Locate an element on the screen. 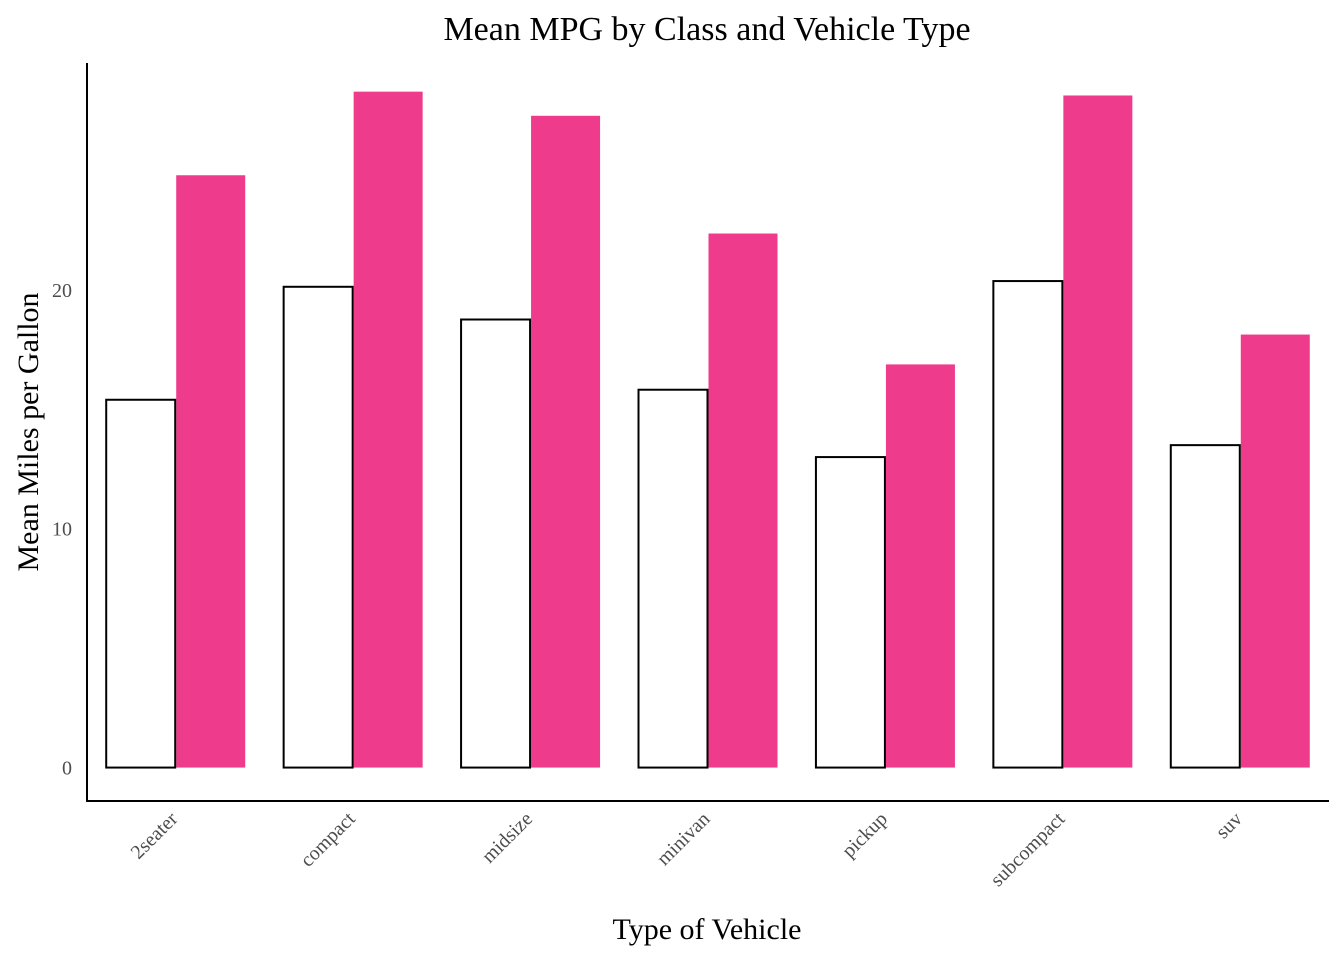 The width and height of the screenshot is (1344, 960). x-tick-compact: compact is located at coordinates (328, 840).